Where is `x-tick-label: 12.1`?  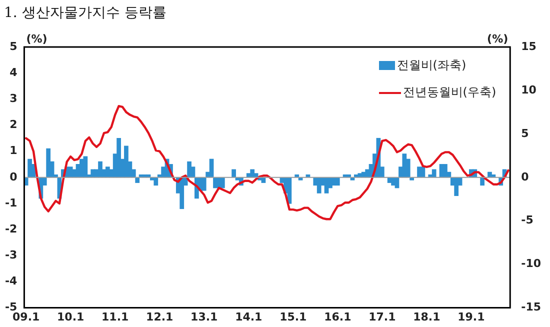
x-tick-label: 12.1 is located at coordinates (160, 317).